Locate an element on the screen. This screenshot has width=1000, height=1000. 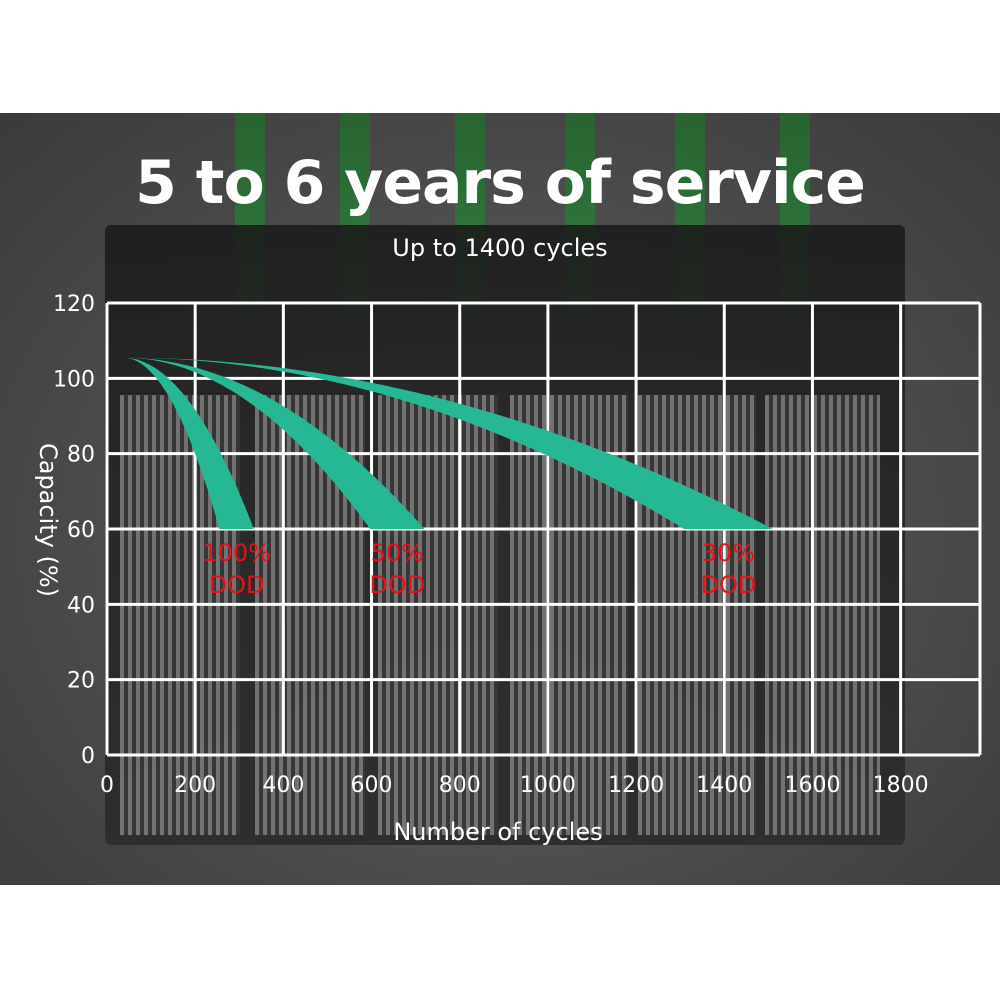
x-tick-label: 600 is located at coordinates (372, 785).